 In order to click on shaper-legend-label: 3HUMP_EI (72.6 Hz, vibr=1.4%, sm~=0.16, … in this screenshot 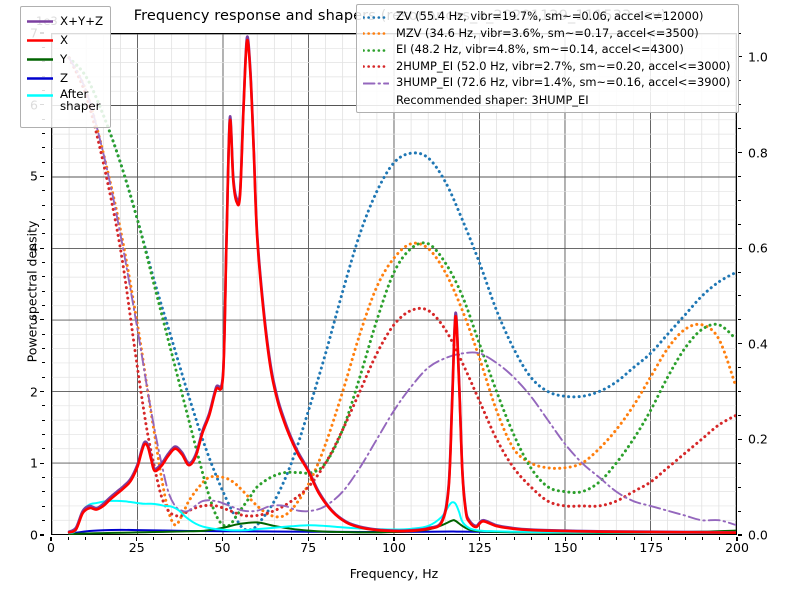, I will do `click(563, 82)`.